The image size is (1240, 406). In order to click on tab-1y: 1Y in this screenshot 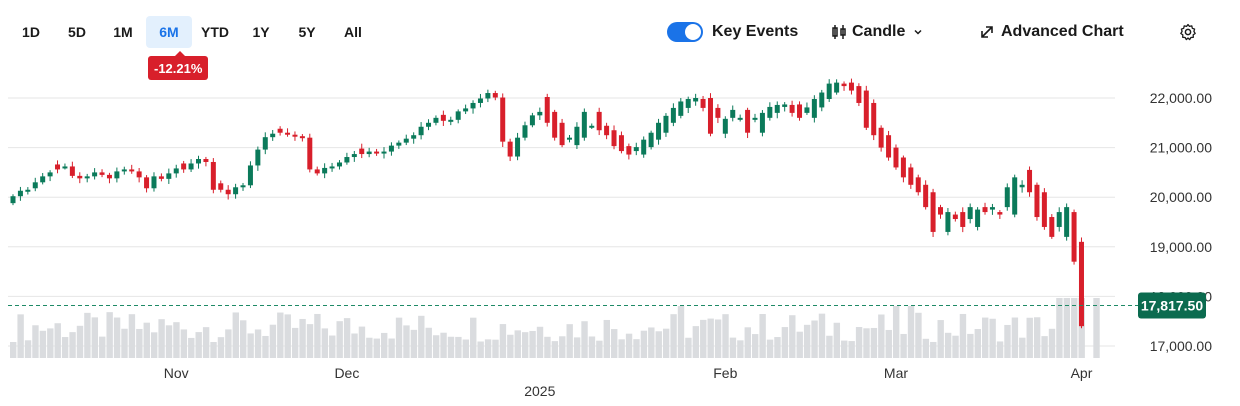, I will do `click(261, 32)`.